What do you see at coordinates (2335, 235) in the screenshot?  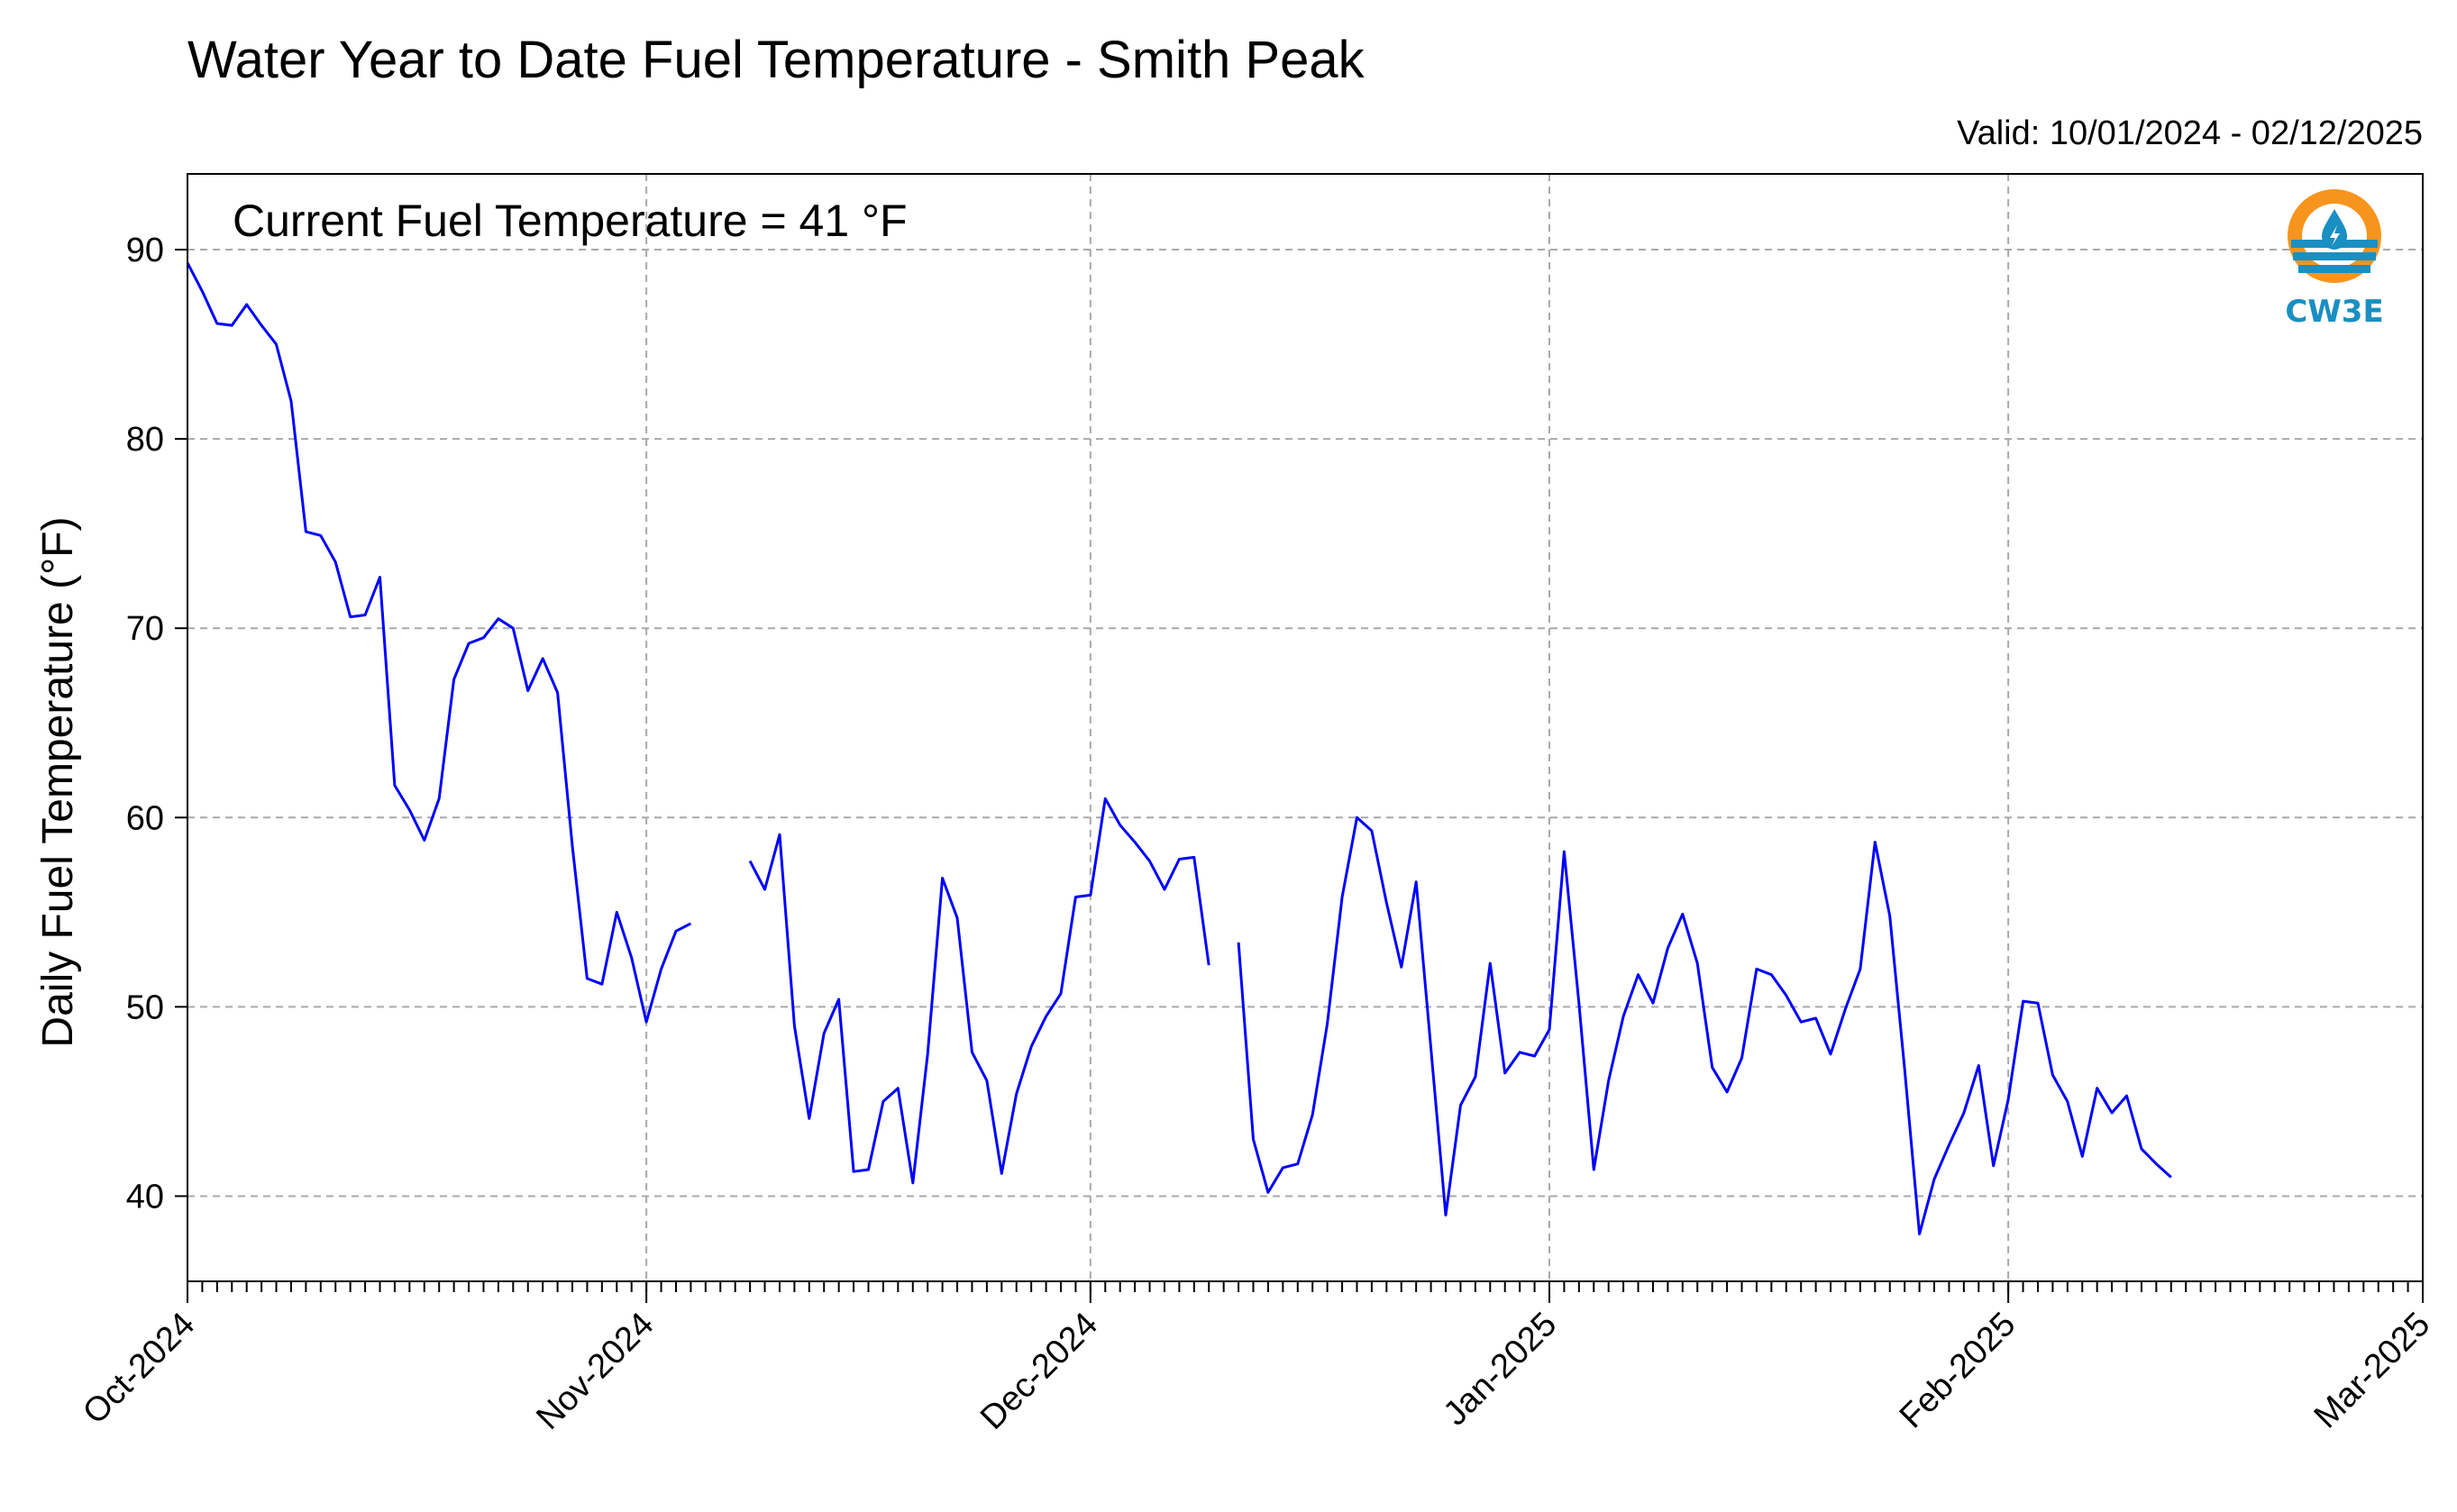 I see `fire-bolt-icon` at bounding box center [2335, 235].